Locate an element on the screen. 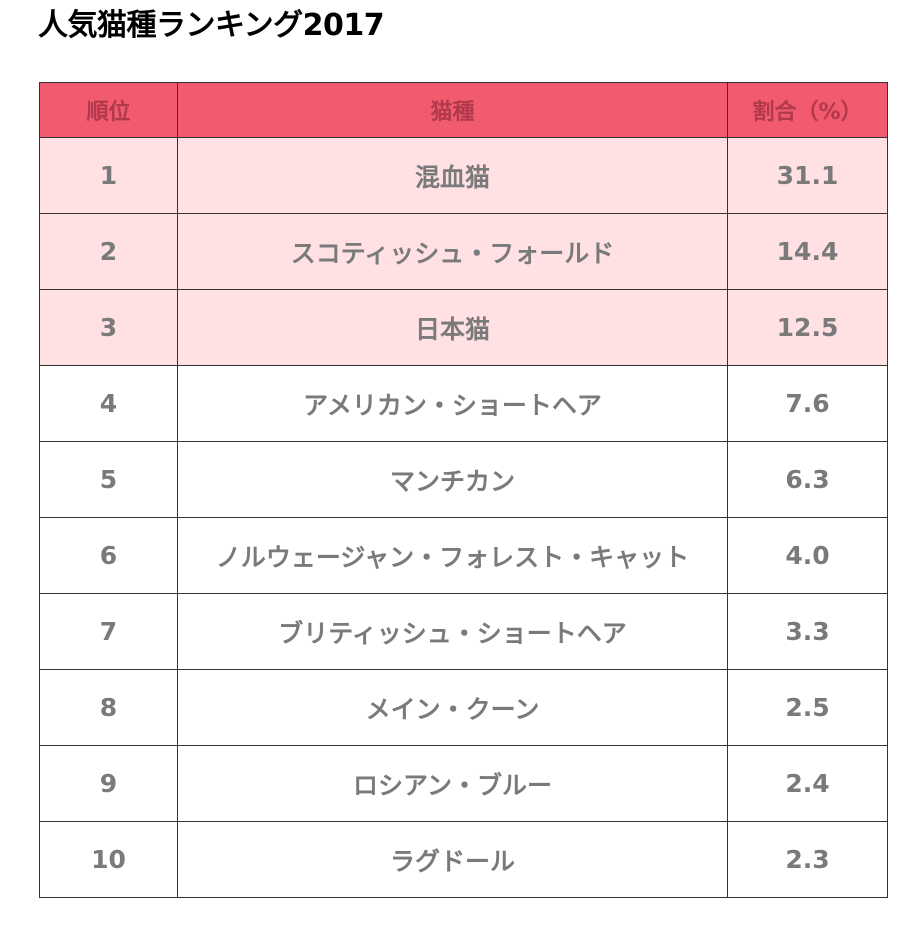  breed-cell: メイン・クーン is located at coordinates (452, 707).